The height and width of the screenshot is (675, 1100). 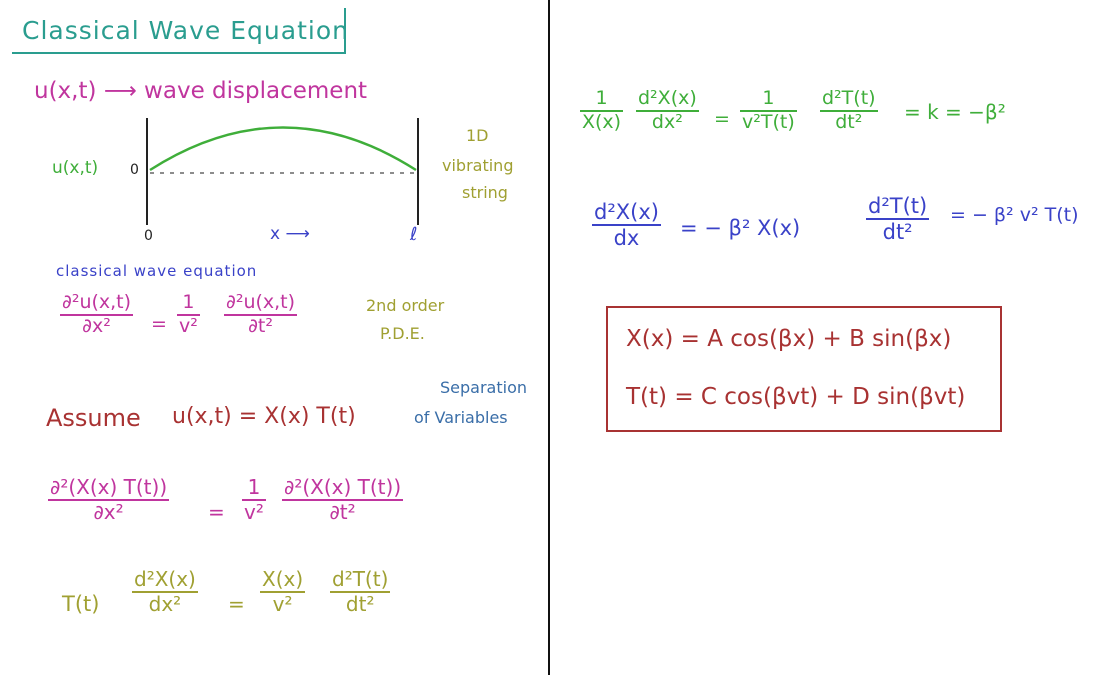 What do you see at coordinates (93, 418) in the screenshot?
I see `assume-label: Assume` at bounding box center [93, 418].